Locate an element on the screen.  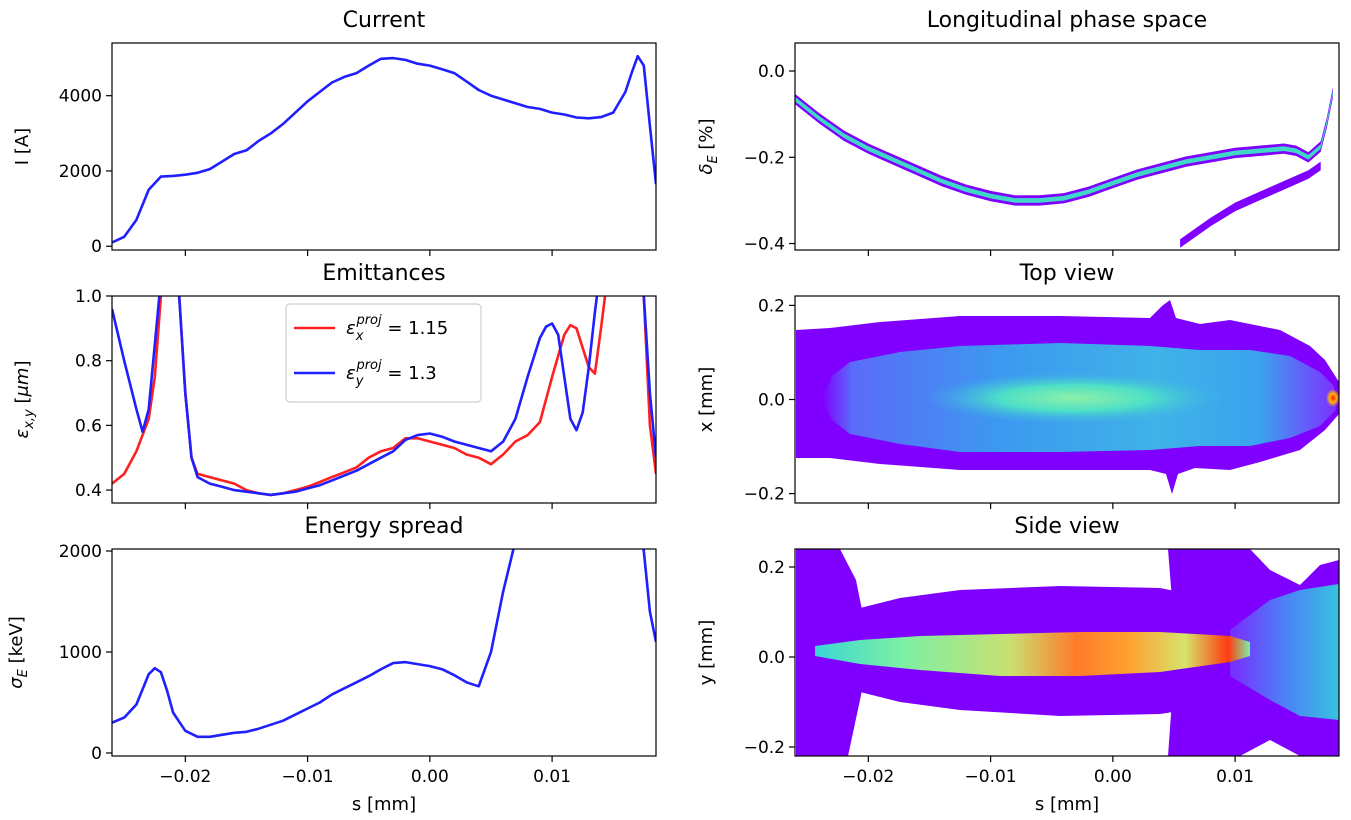
current-title: Current is located at coordinates (384, 20).